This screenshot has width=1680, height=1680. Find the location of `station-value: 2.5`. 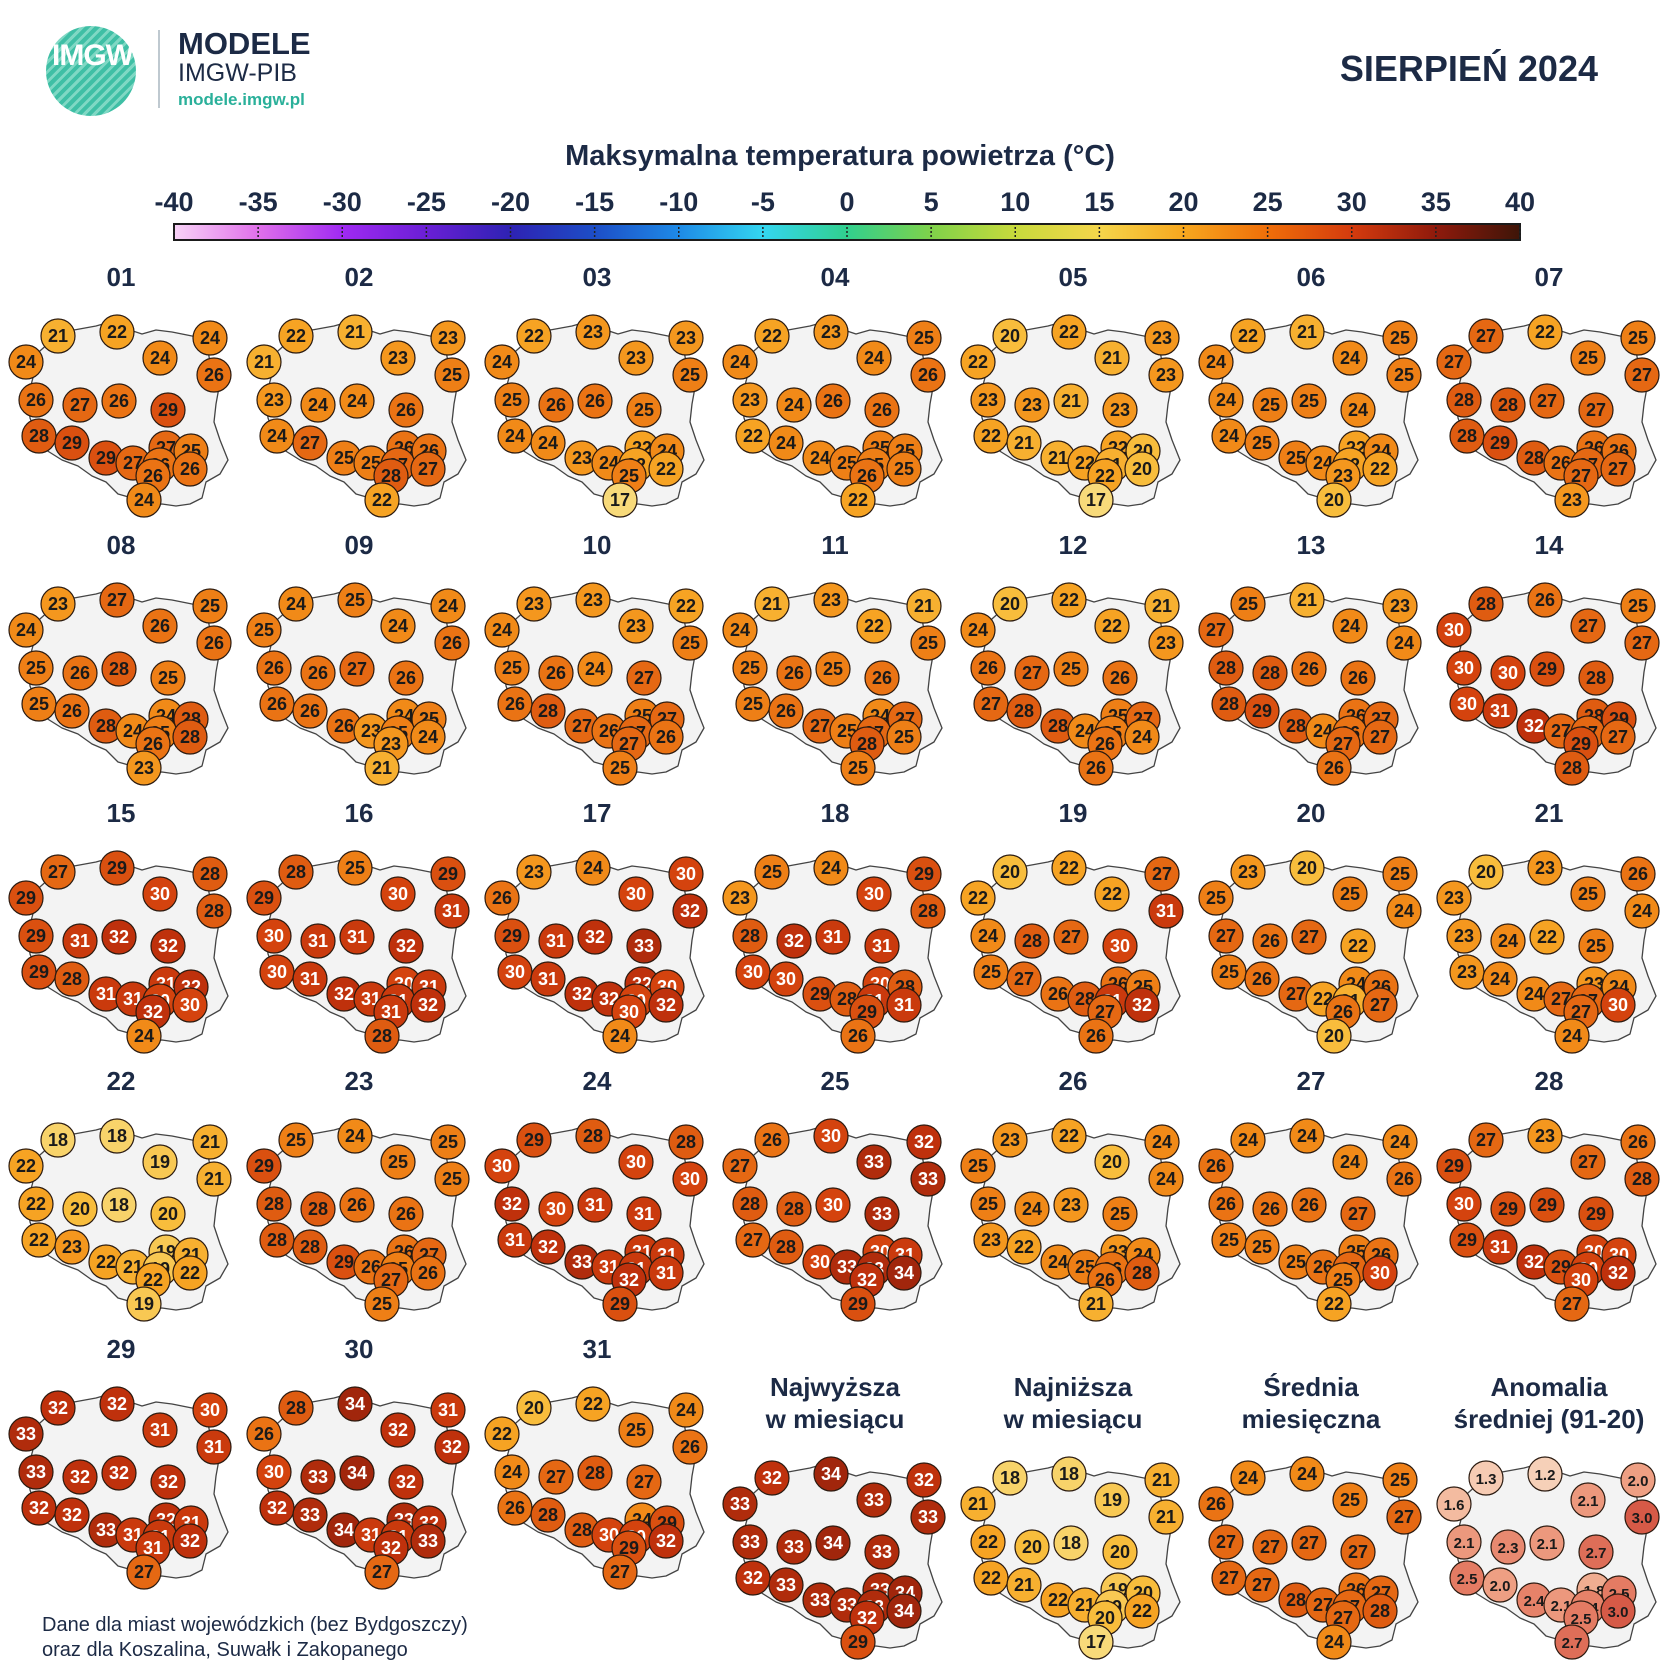

station-value: 2.5 is located at coordinates (1581, 1619).